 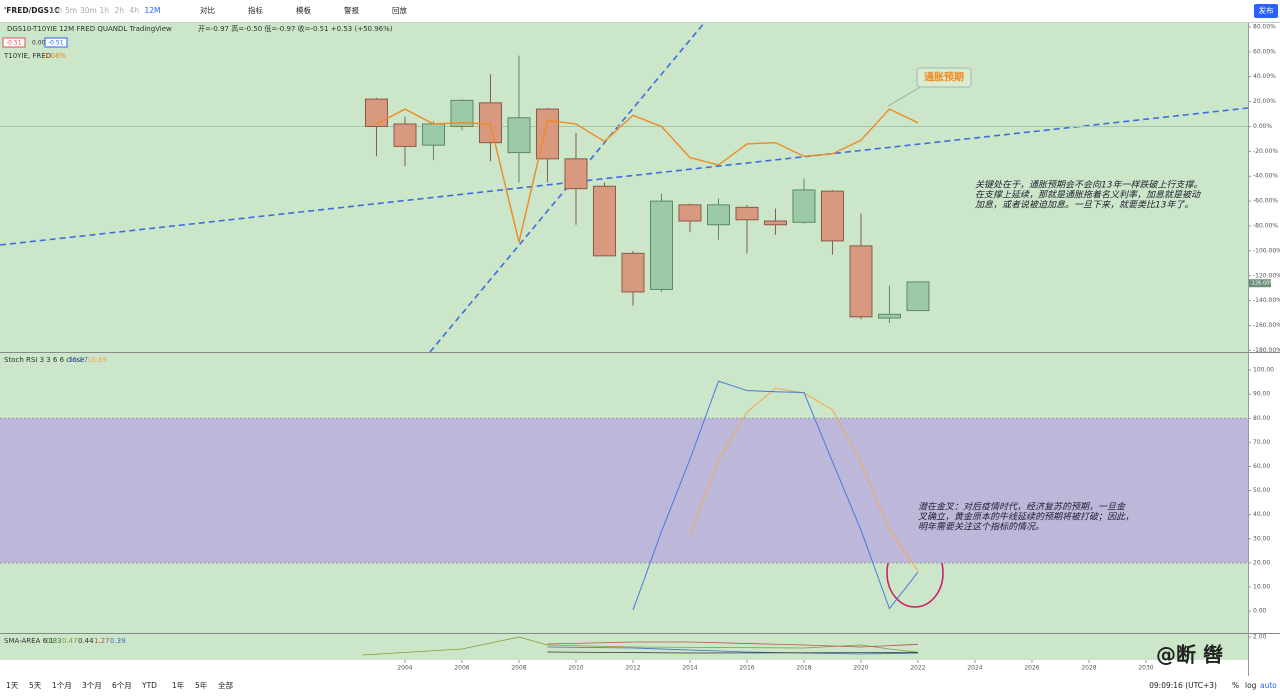 What do you see at coordinates (89, 29) in the screenshot?
I see `legend-title: DGS10-T10YIE 12M FRED QUANDL TradingView` at bounding box center [89, 29].